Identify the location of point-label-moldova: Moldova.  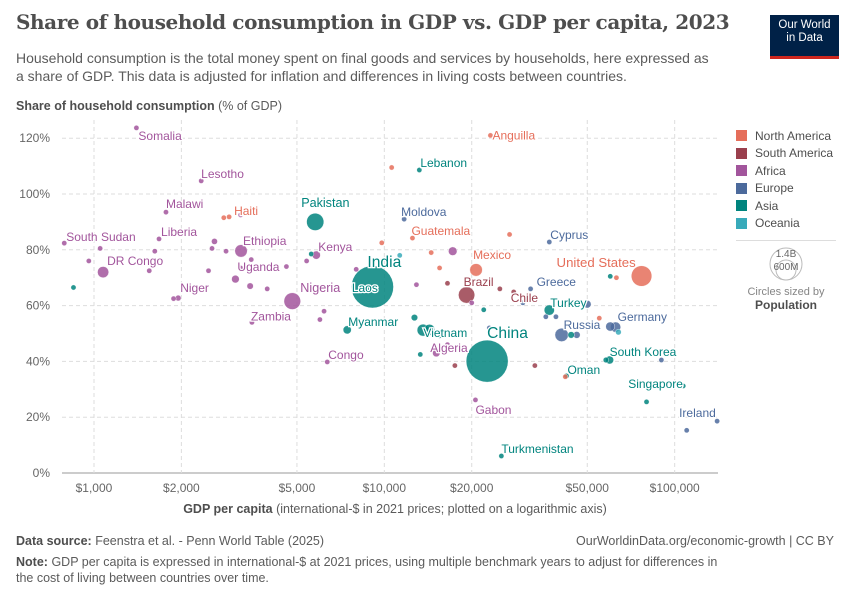
(424, 212).